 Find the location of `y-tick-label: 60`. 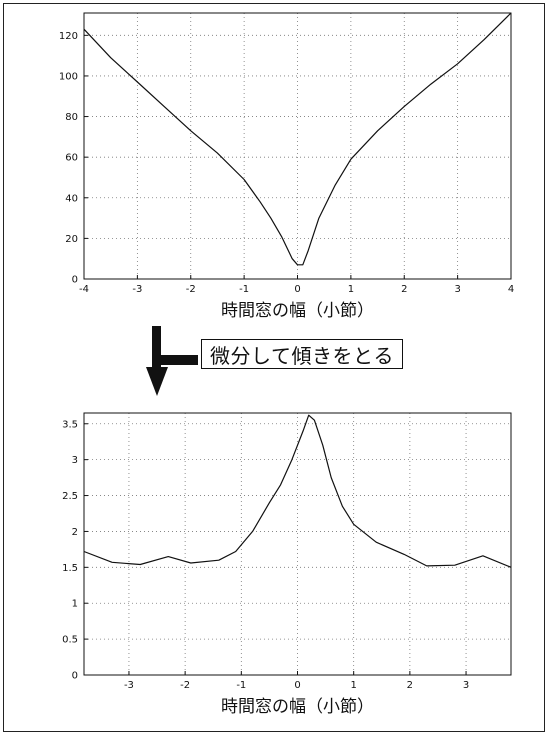

y-tick-label: 60 is located at coordinates (71, 158).